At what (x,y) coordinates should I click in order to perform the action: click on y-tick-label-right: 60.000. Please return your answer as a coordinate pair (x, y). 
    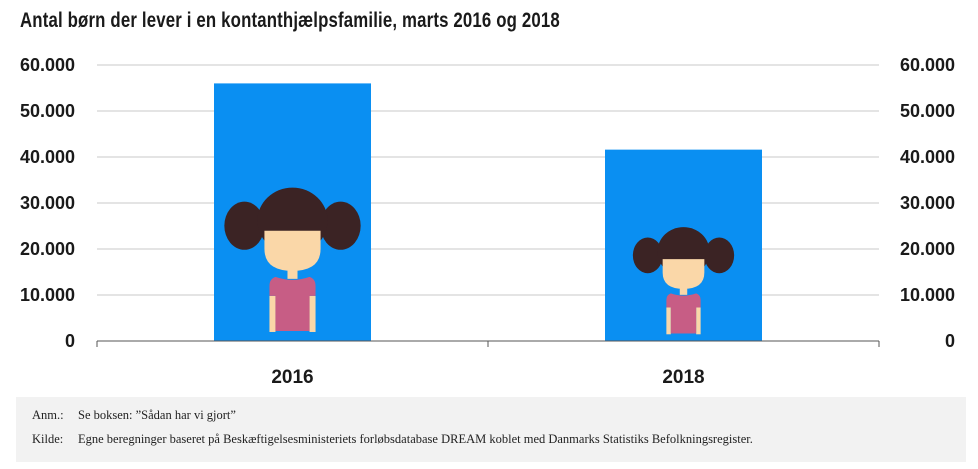
    Looking at the image, I should click on (927, 65).